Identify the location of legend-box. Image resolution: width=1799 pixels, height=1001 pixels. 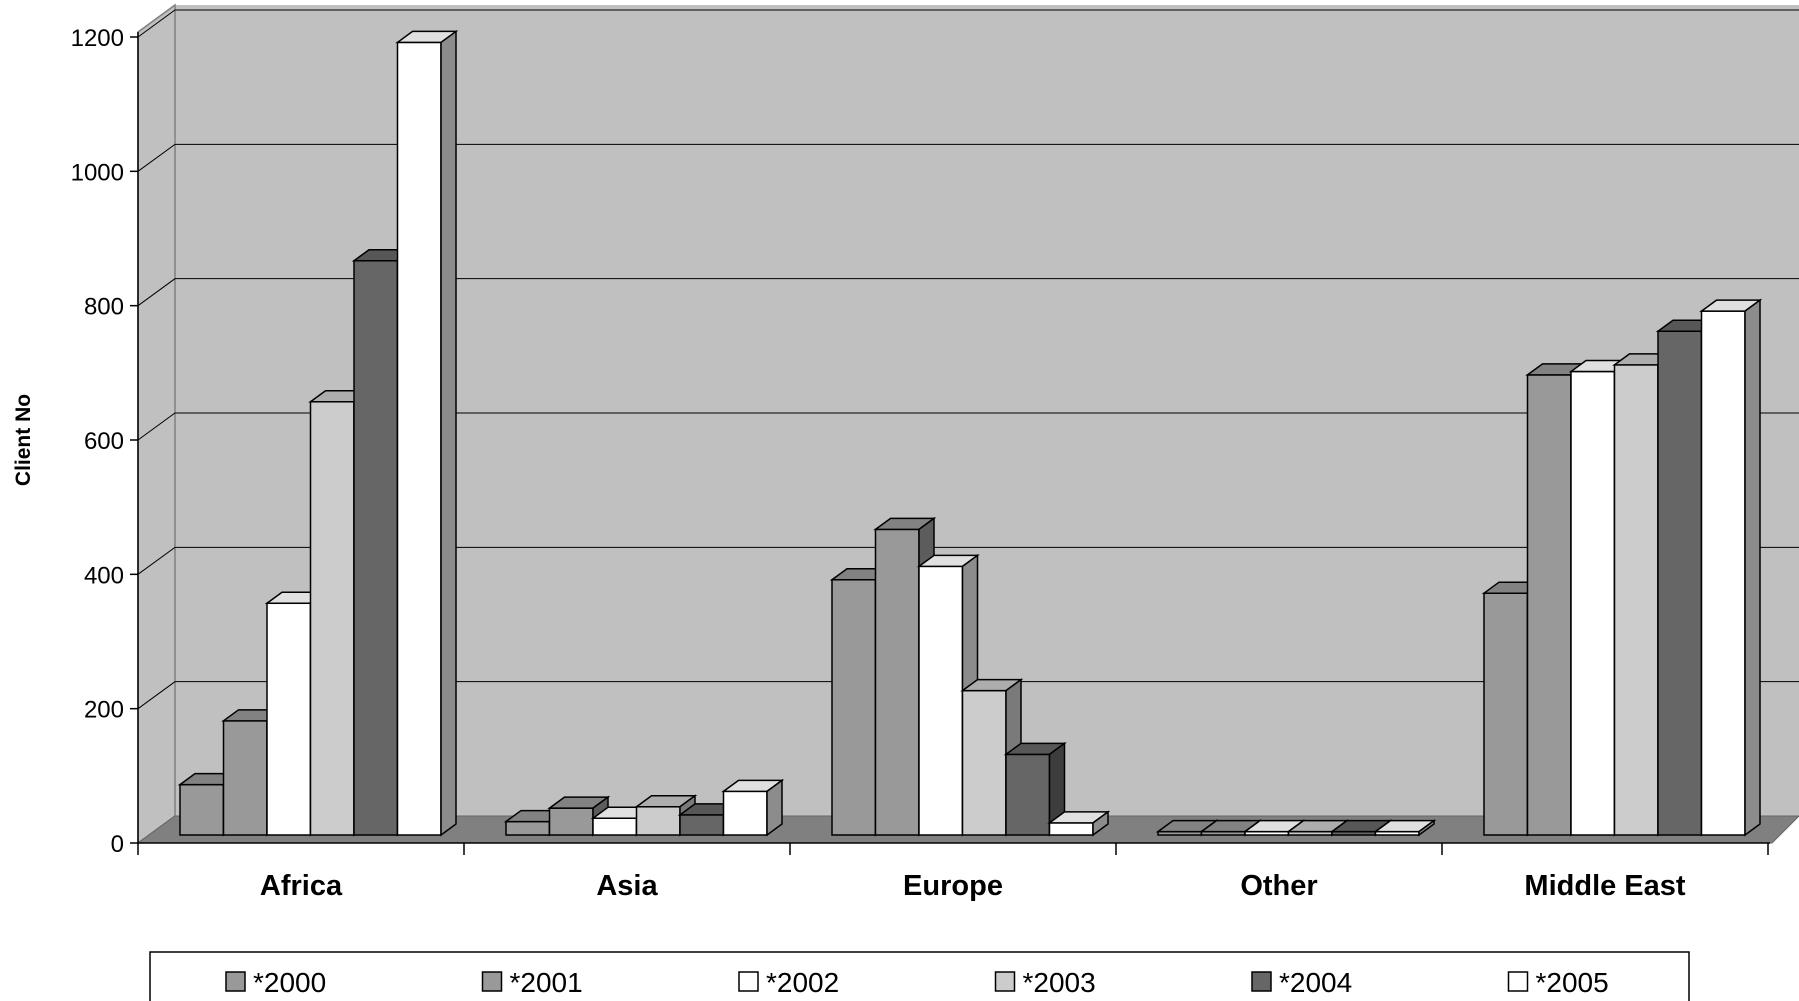
(919, 976).